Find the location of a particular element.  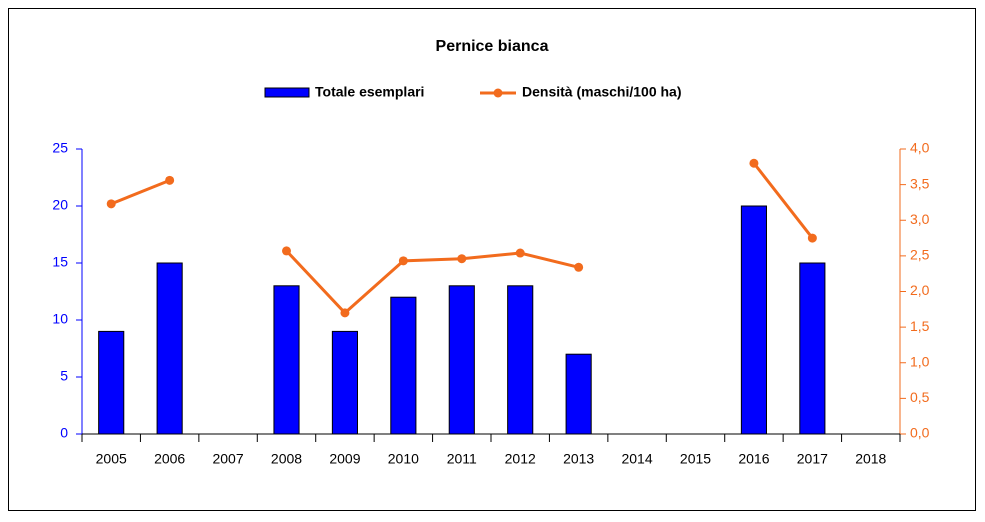

y2-tick-label: 4,0 is located at coordinates (920, 148).